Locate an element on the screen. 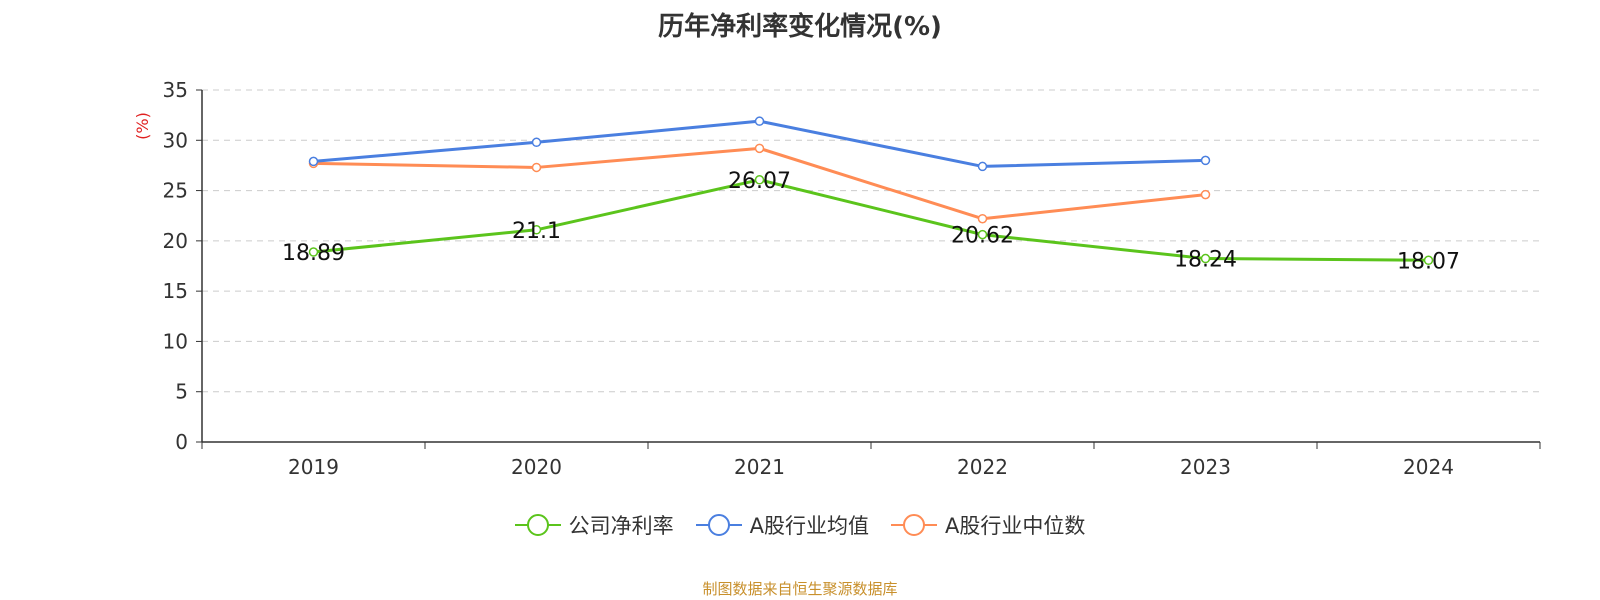  legend: 公司净利率 A股行业均值 A股行业中位数 is located at coordinates (800, 525).